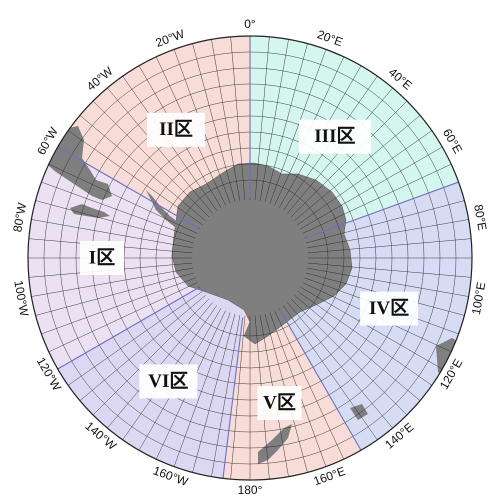 Image resolution: width=494 pixels, height=504 pixels. I want to click on region-label-5: V区, so click(279, 402).